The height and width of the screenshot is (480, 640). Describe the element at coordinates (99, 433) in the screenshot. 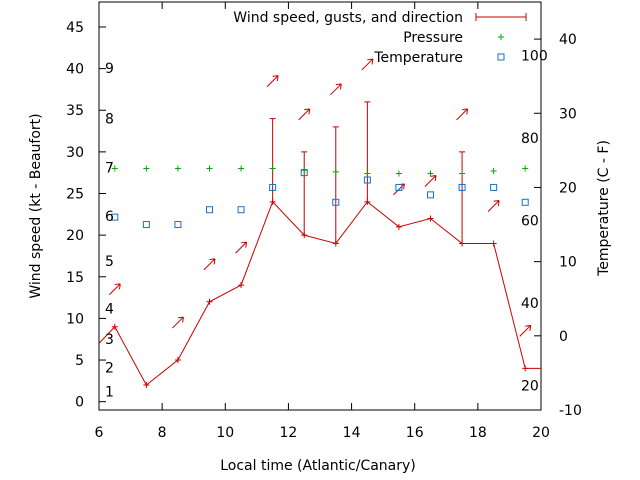

I see `x-tick-label: 6` at that location.